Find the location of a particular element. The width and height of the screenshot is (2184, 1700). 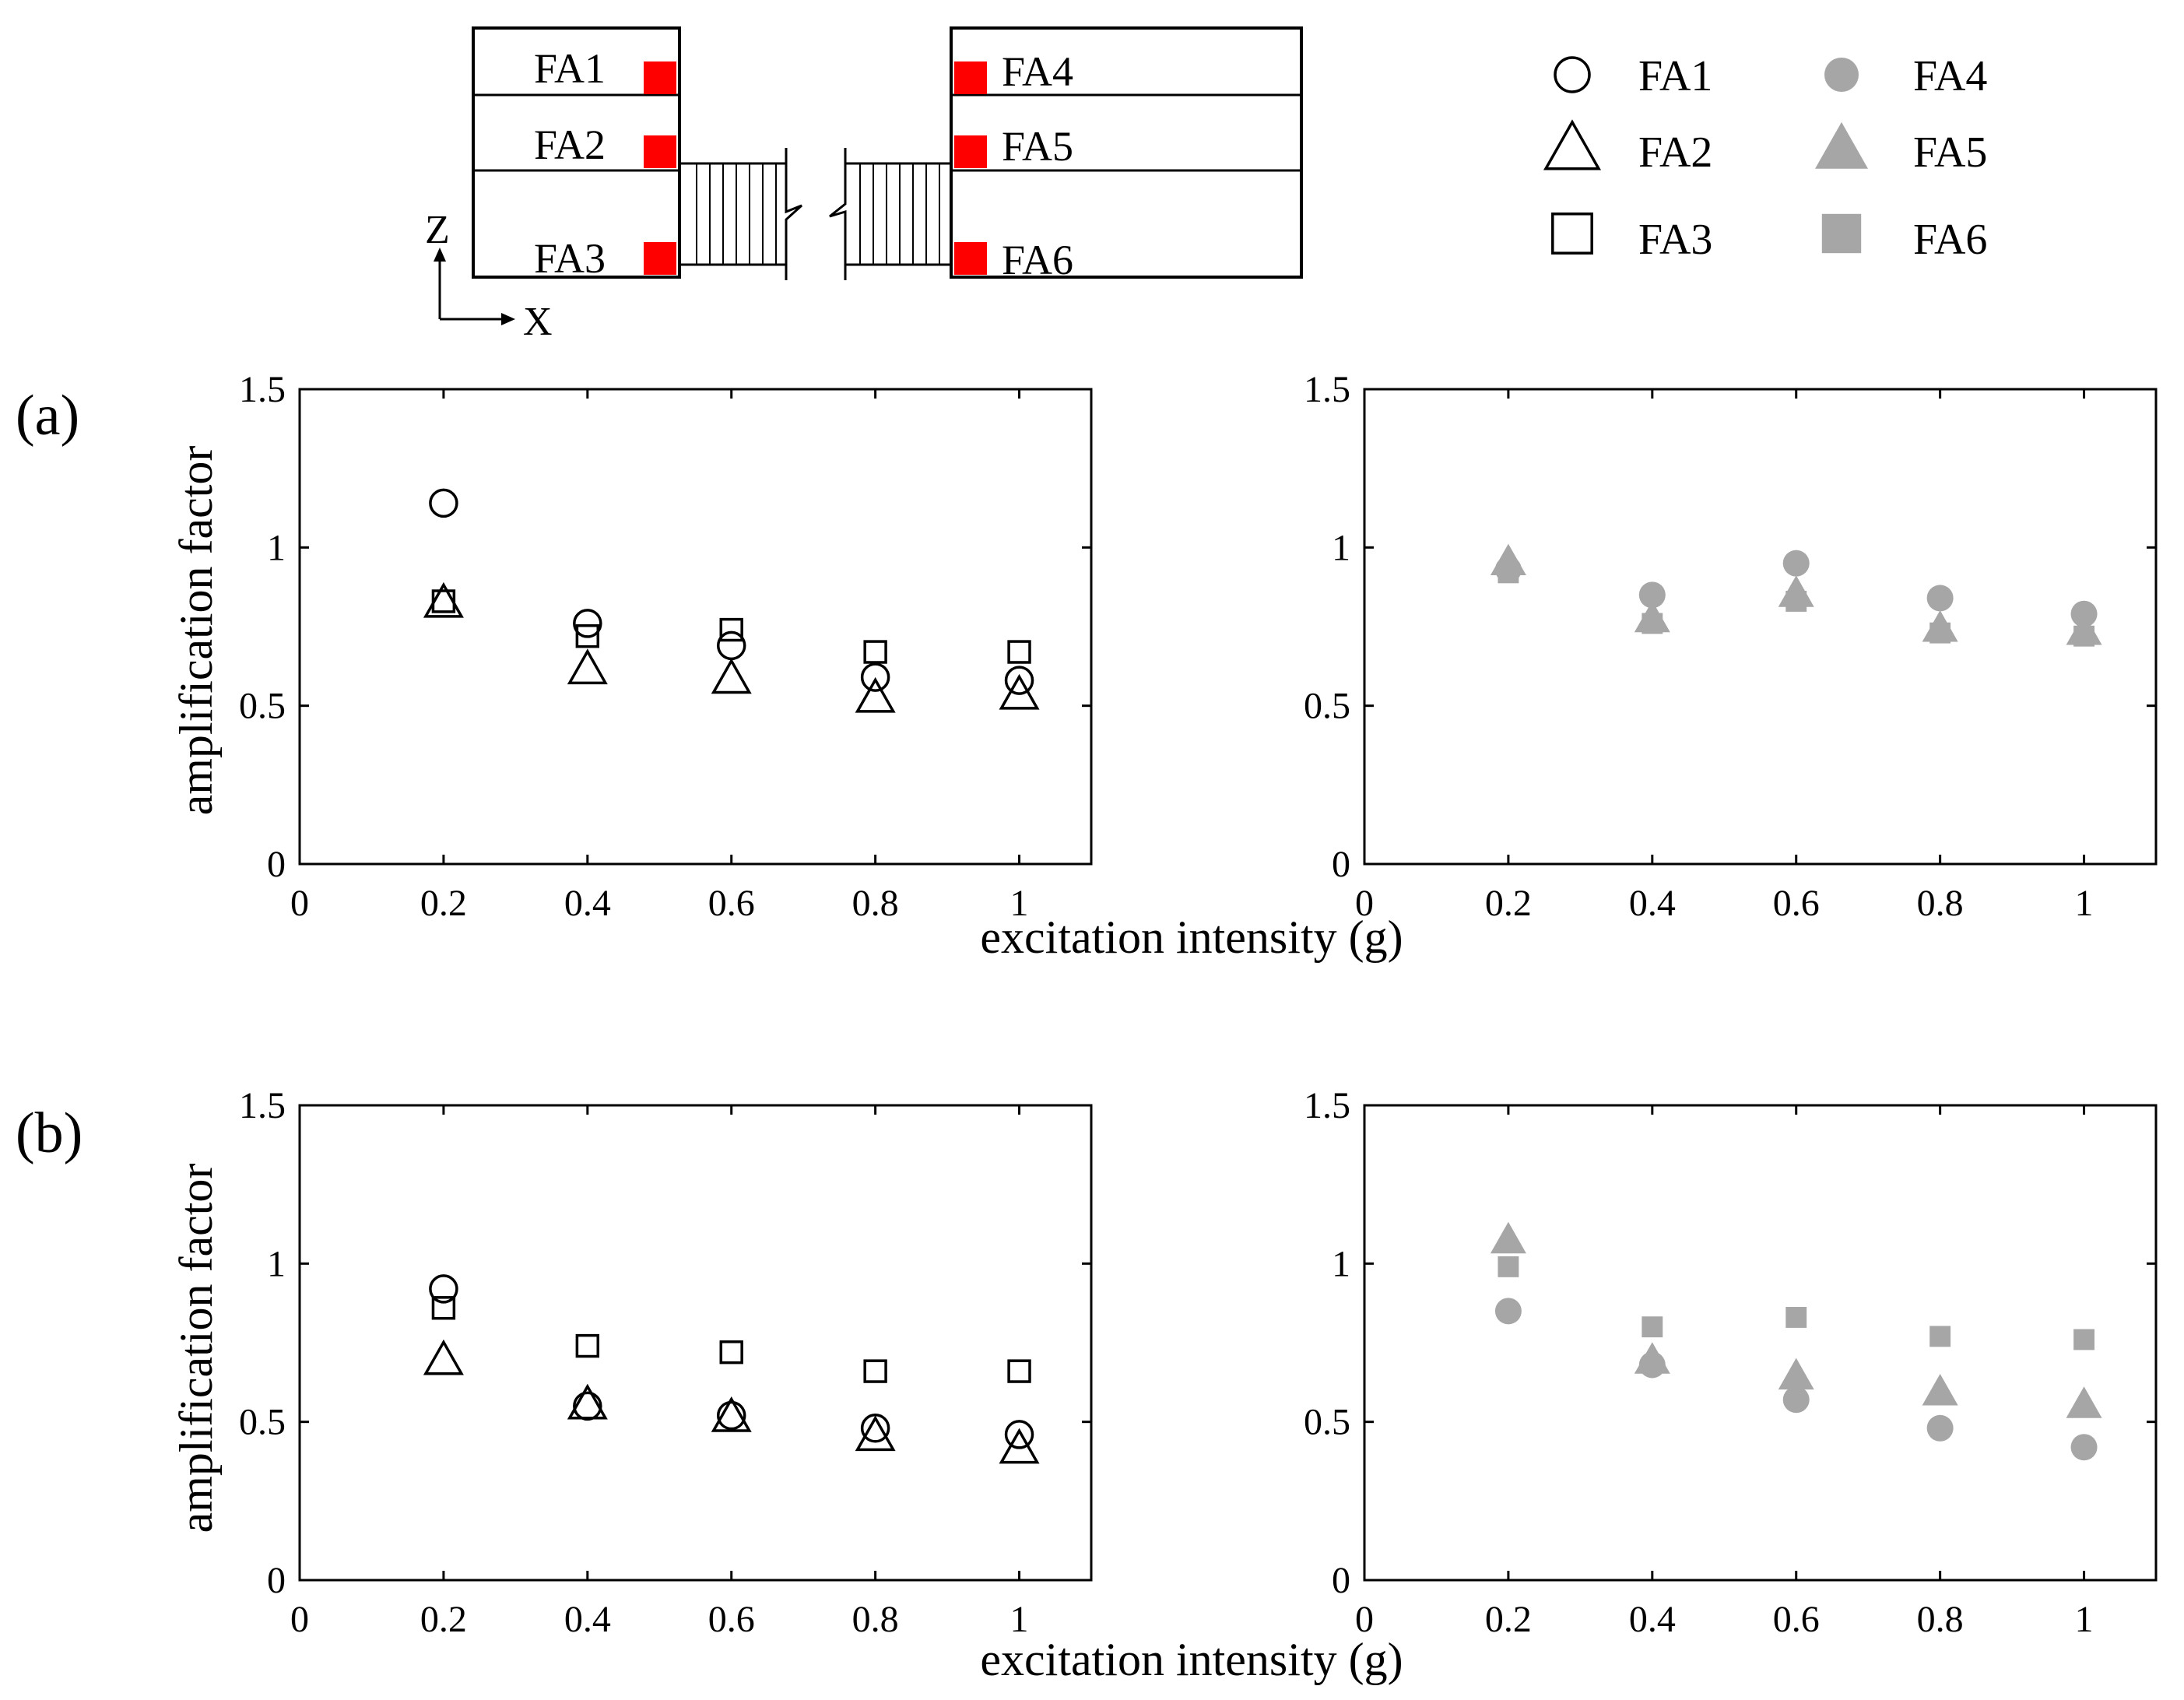

schematic-label-fa6: FA6 is located at coordinates (1037, 260).